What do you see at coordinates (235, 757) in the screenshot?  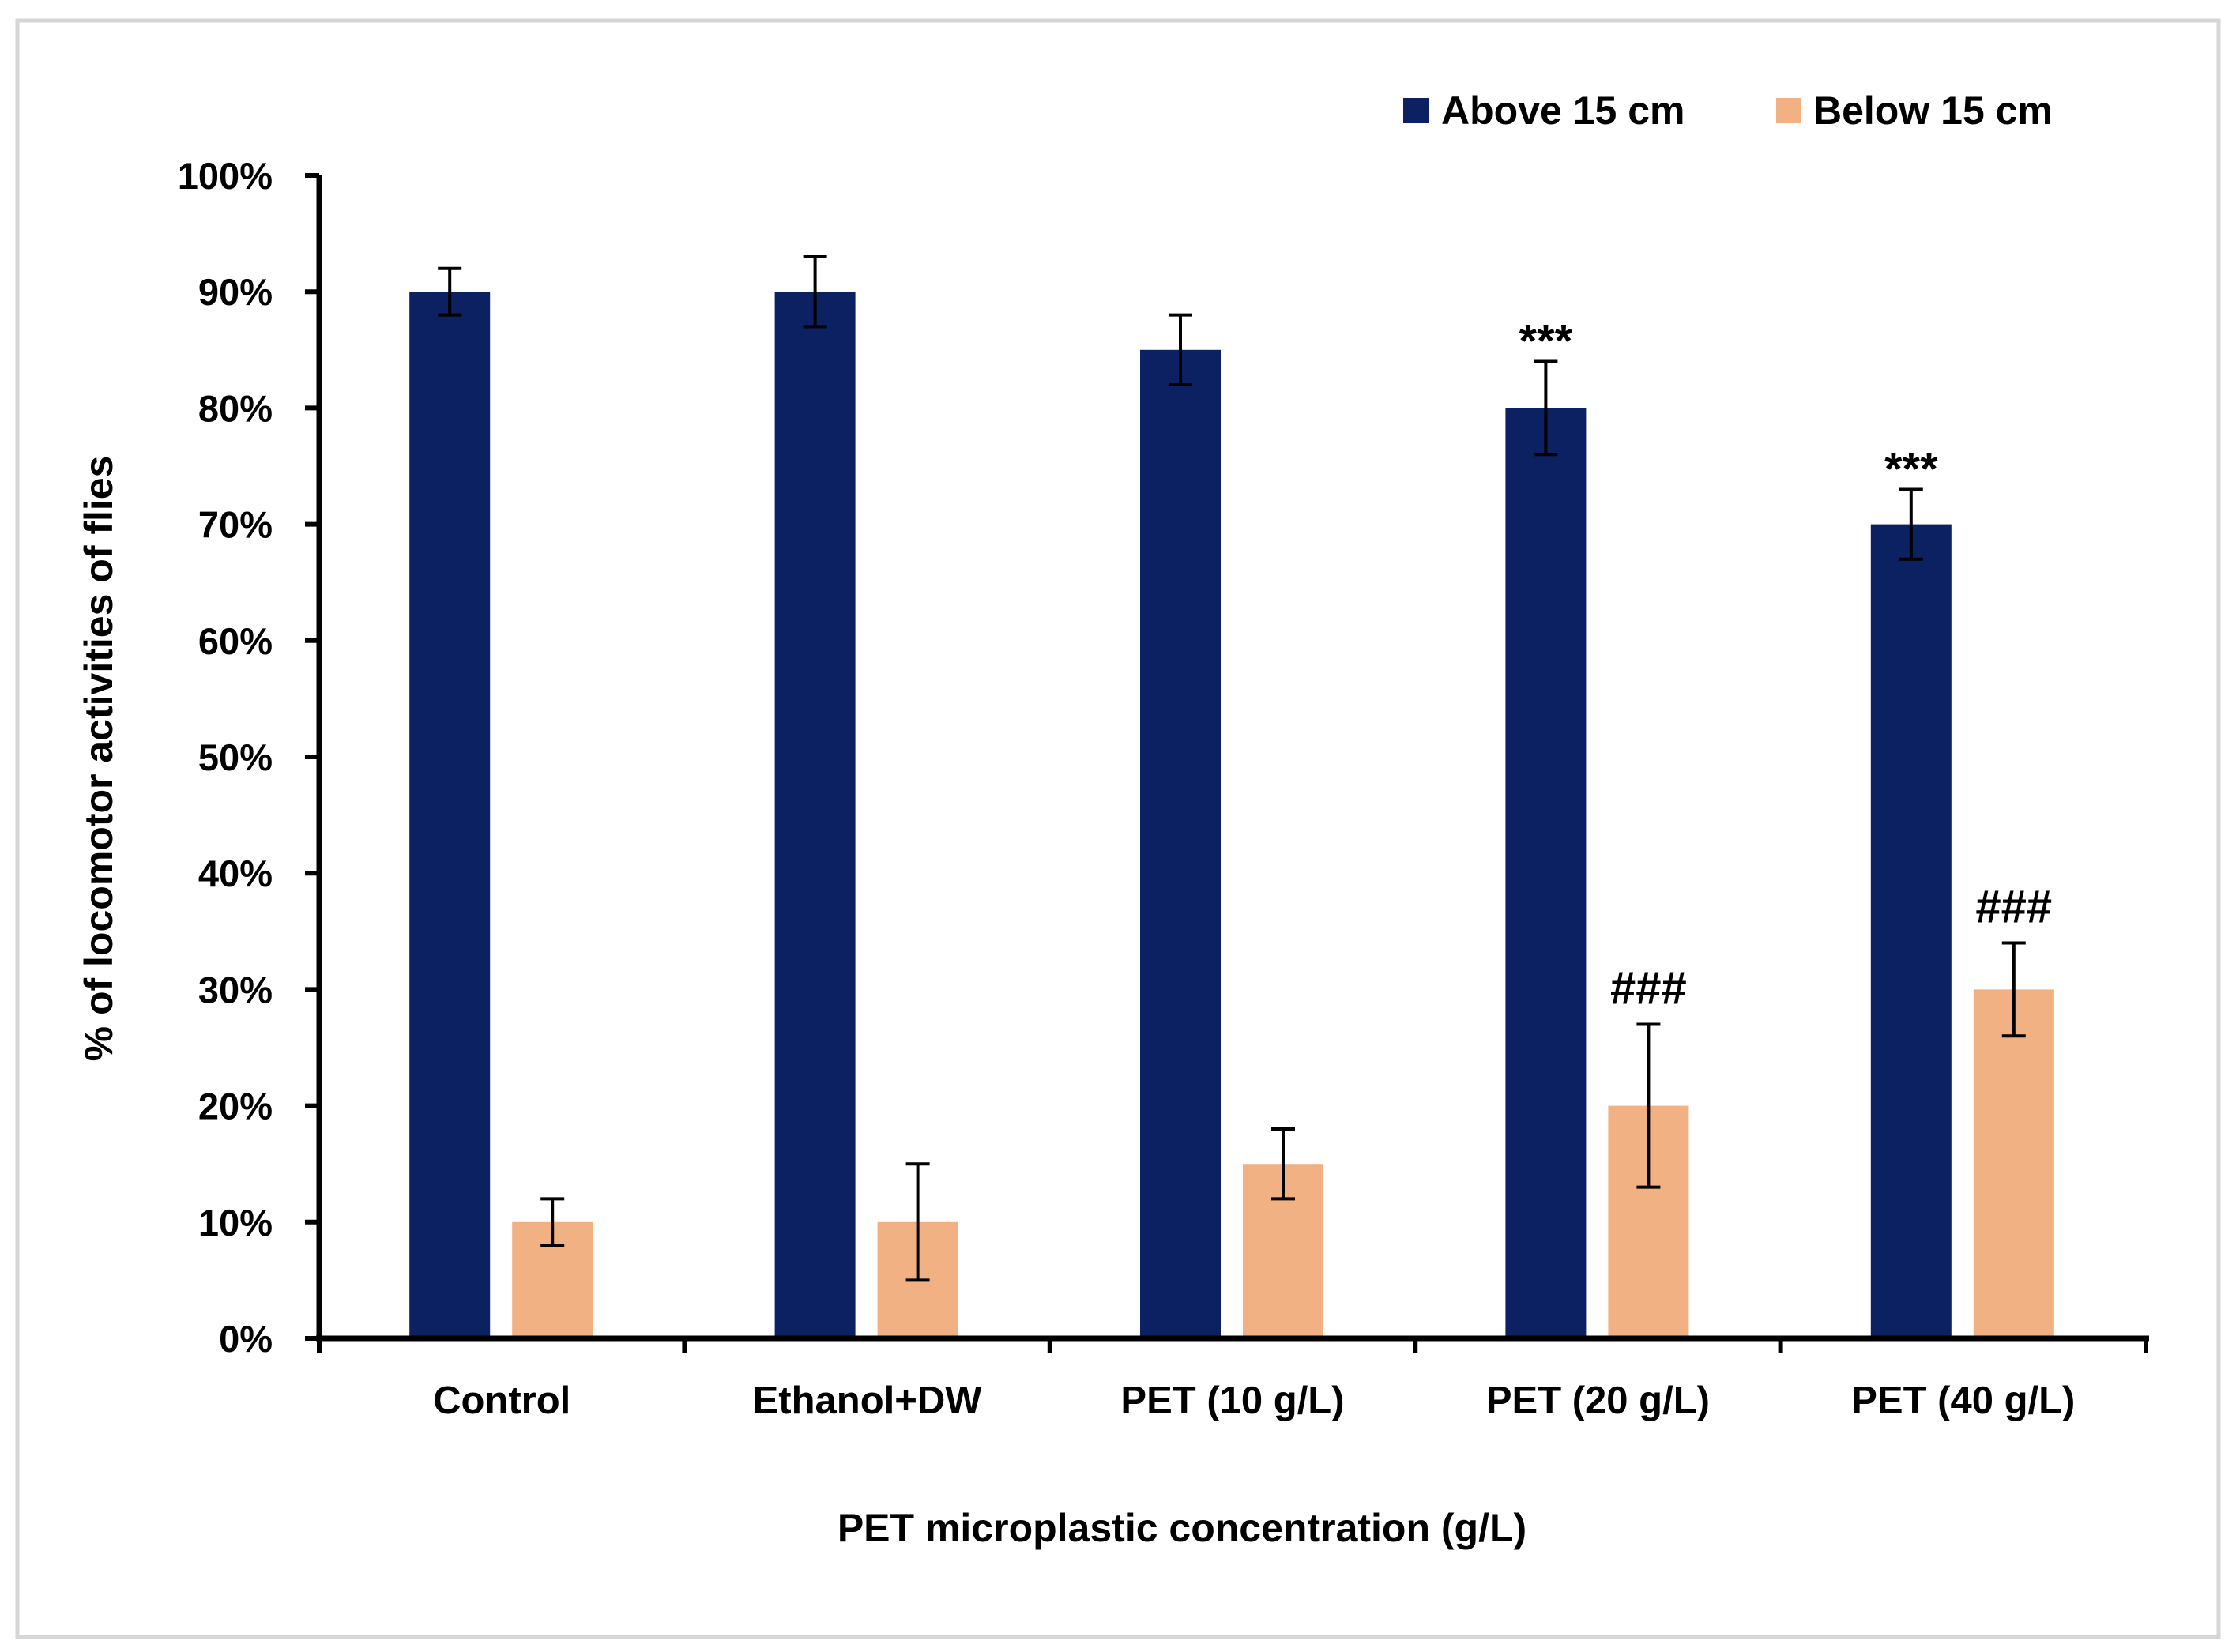 I see `y-tick-label-50: 50%` at bounding box center [235, 757].